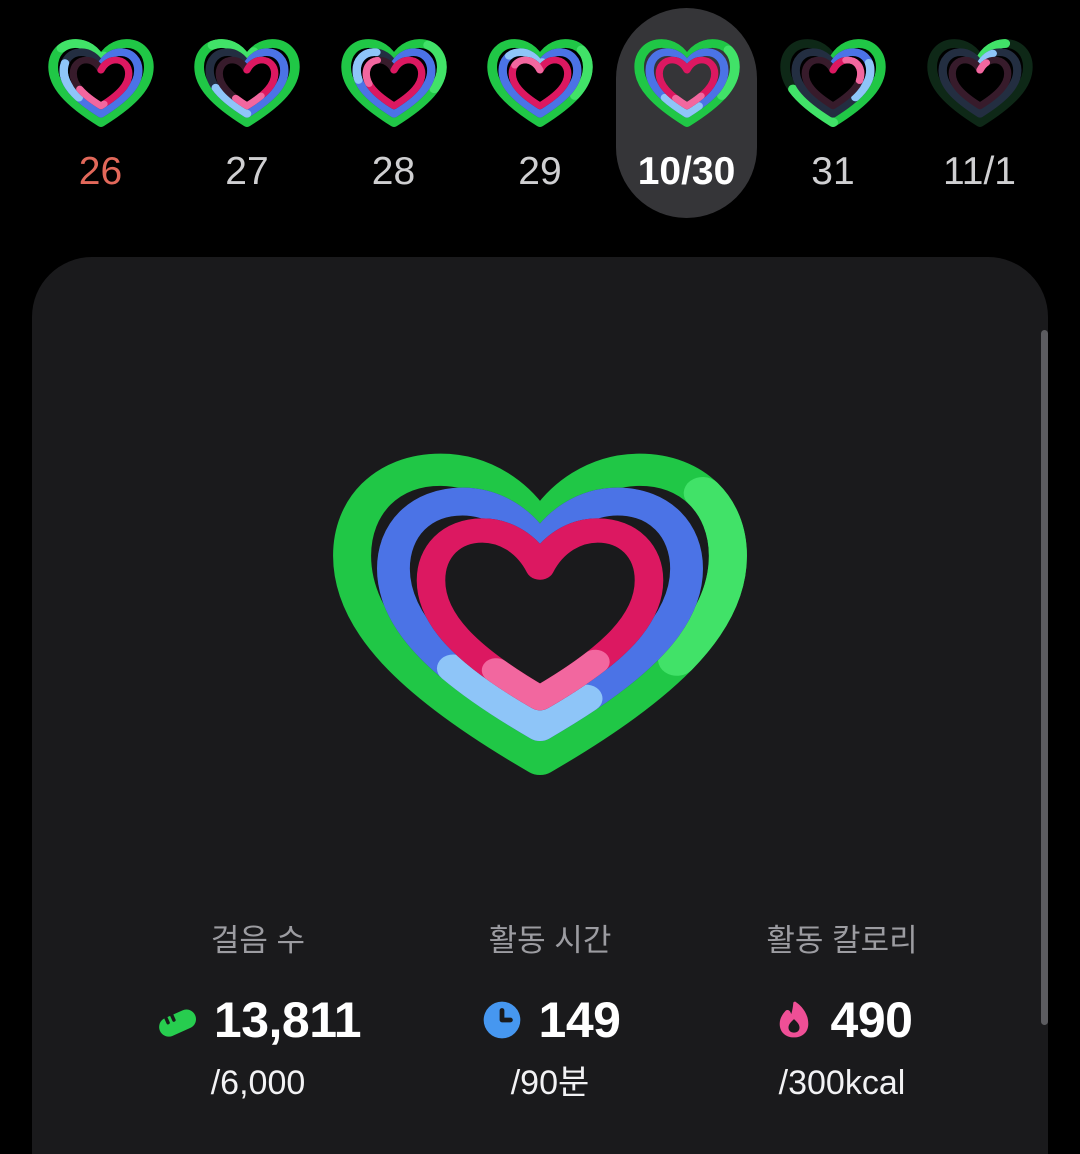 Image resolution: width=1080 pixels, height=1154 pixels. I want to click on shoe-icon, so click(177, 1020).